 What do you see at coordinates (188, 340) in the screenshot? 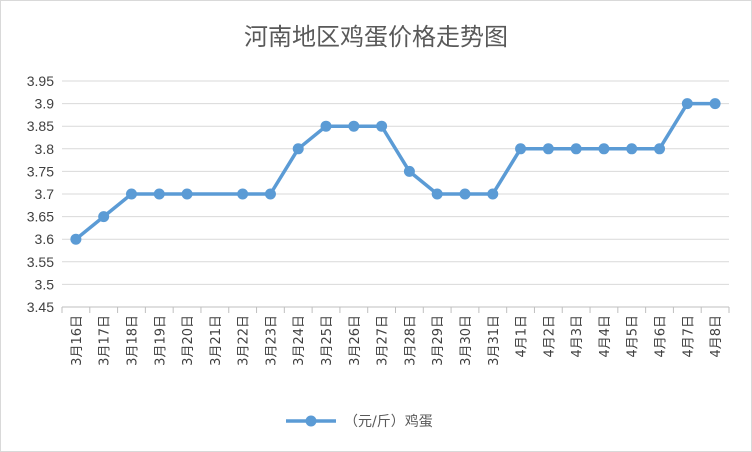
I see `x-tick-label: 3月20日` at bounding box center [188, 340].